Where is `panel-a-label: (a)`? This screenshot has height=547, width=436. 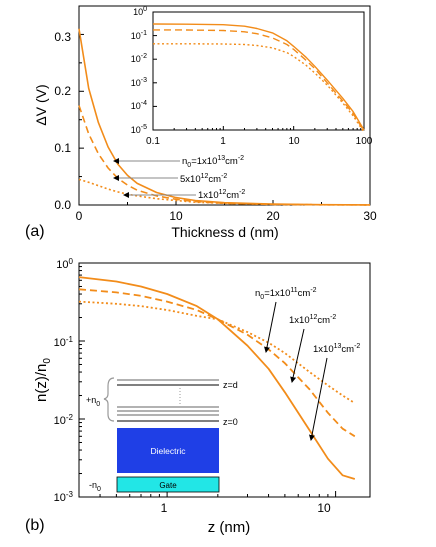 panel-a-label: (a) is located at coordinates (35, 231).